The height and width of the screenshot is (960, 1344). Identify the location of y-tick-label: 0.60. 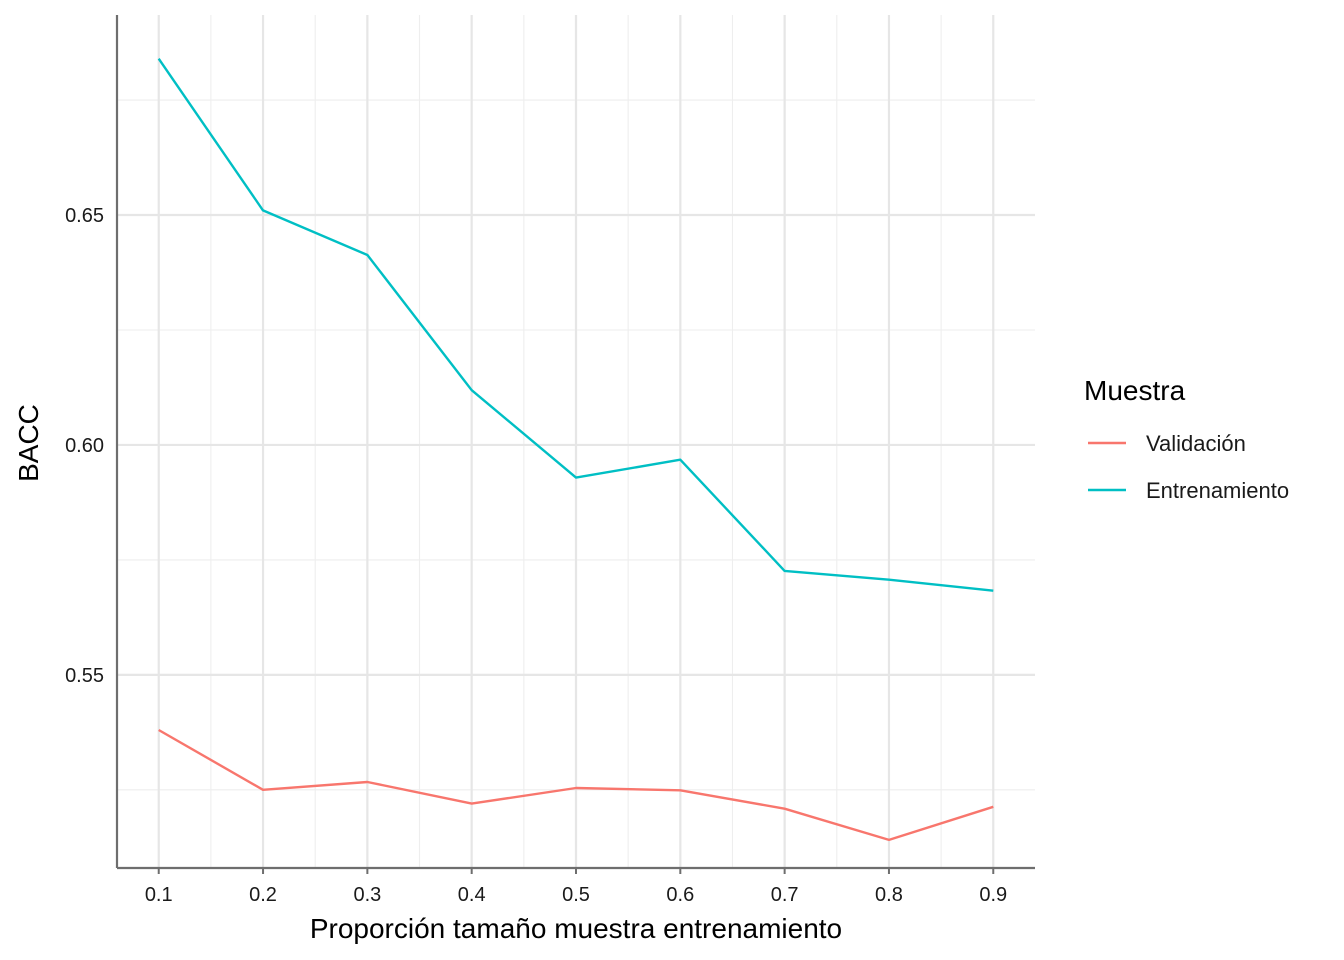
(84, 446).